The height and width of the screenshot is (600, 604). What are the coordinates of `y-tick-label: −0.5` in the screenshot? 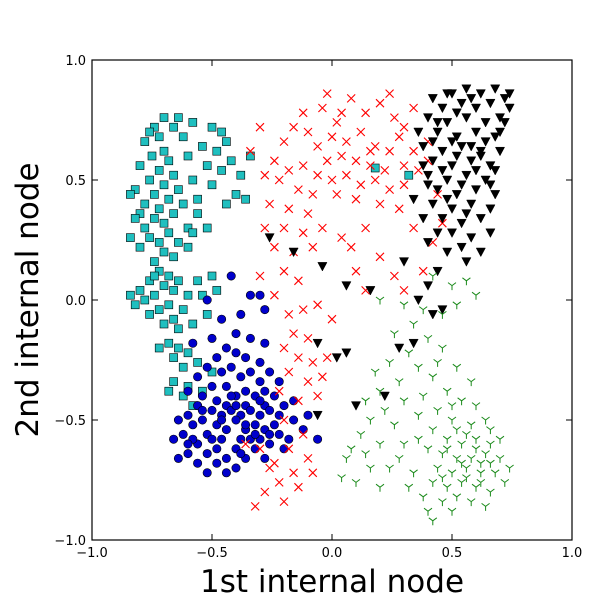 It's located at (70, 421).